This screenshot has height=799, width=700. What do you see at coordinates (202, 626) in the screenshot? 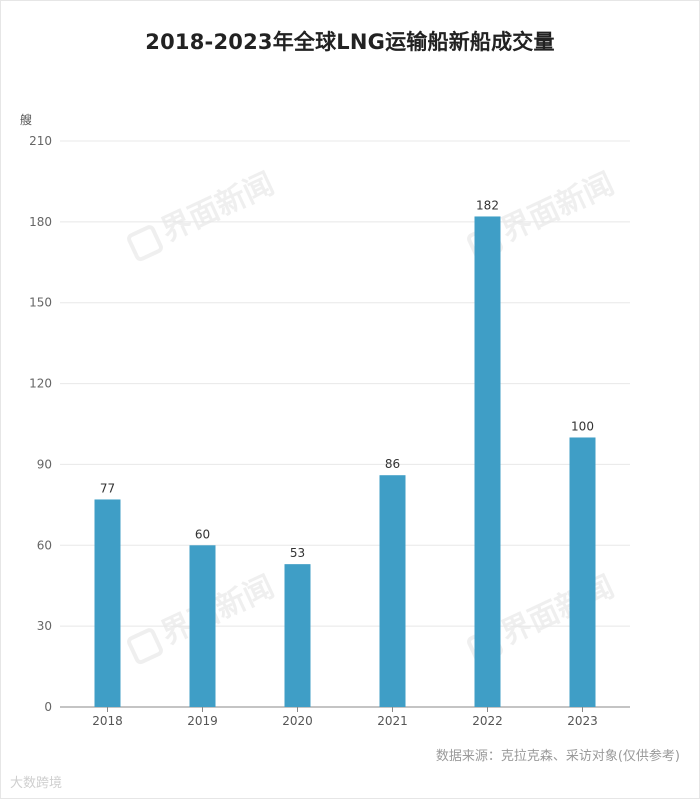
I see `bar-2019` at bounding box center [202, 626].